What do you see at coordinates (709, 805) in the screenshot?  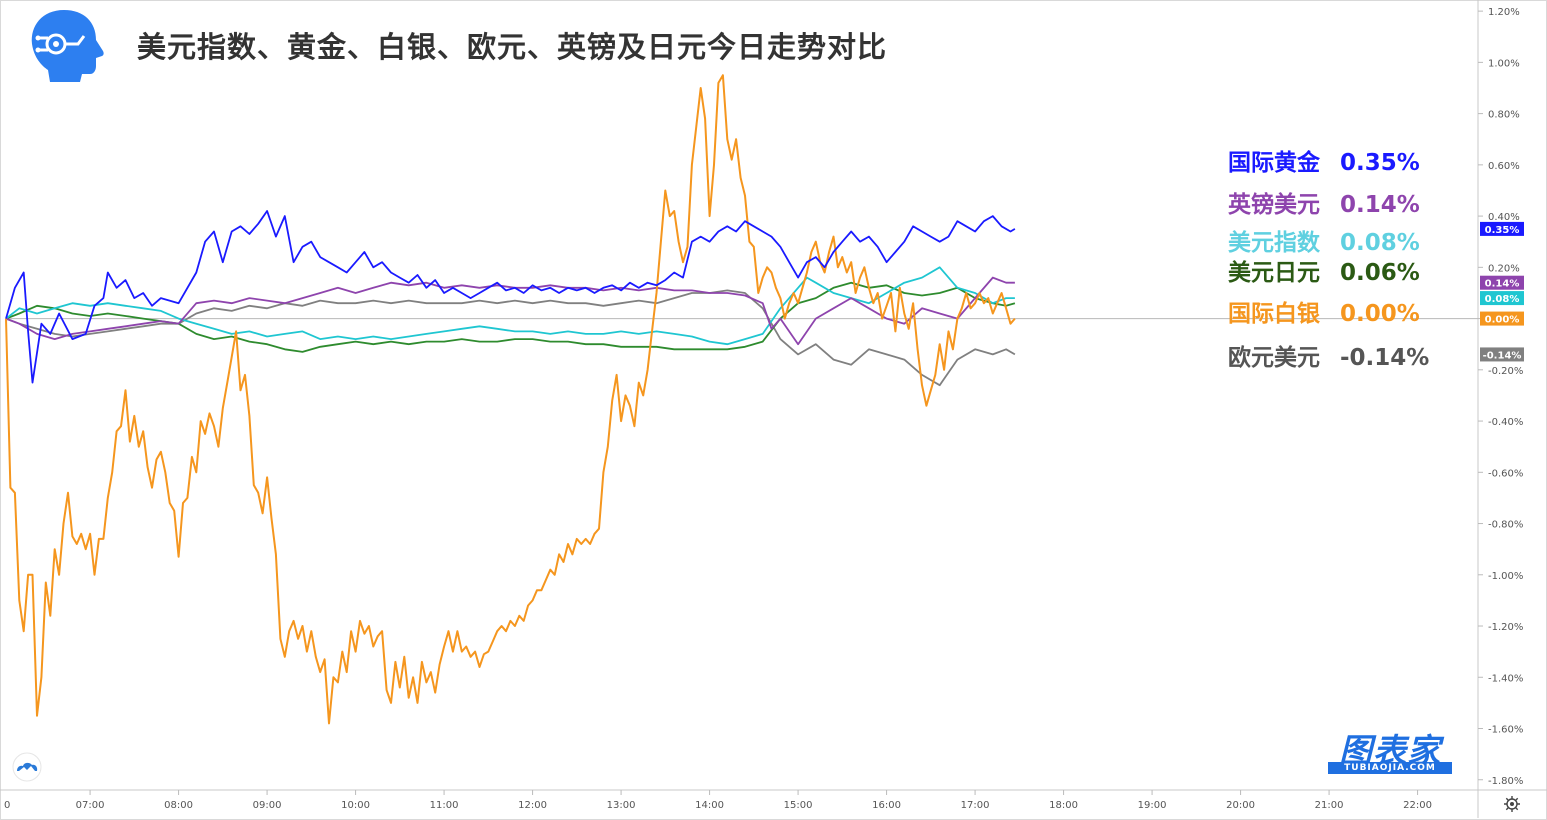 I see `x-tick-label: 14:00` at bounding box center [709, 805].